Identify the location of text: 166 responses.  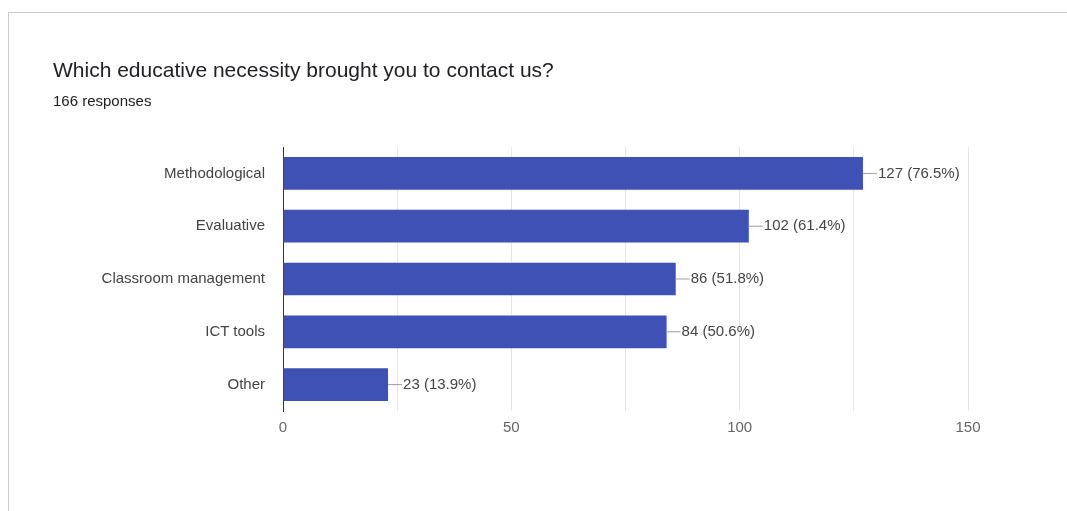
(102, 100).